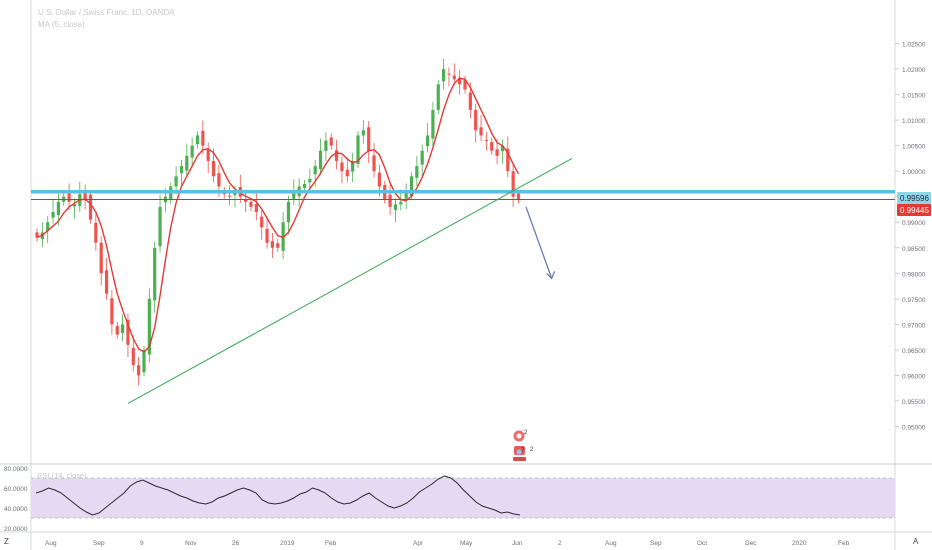 The width and height of the screenshot is (932, 550). Describe the element at coordinates (16, 529) in the screenshot. I see `rsi-tick-label: 20.0000` at that location.